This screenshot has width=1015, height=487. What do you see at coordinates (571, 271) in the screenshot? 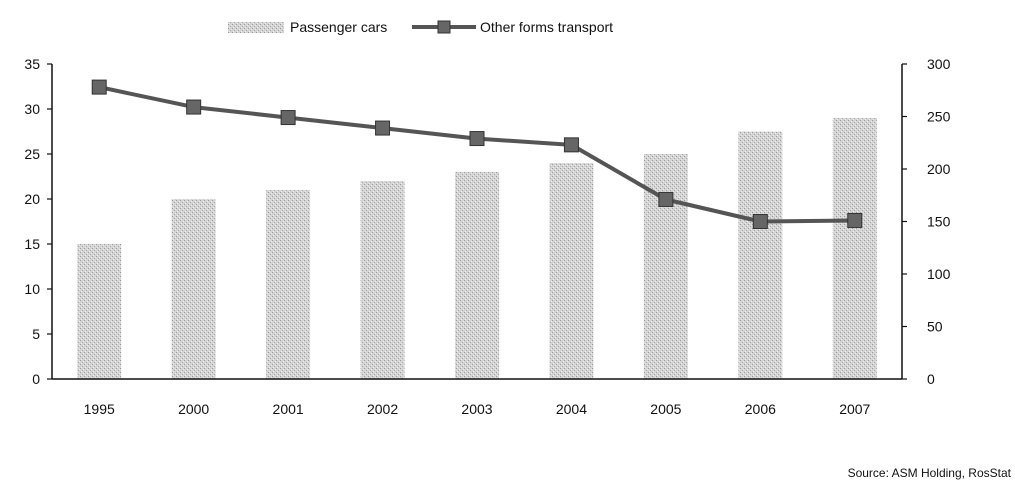
I see `bar-passenger-cars-2004` at bounding box center [571, 271].